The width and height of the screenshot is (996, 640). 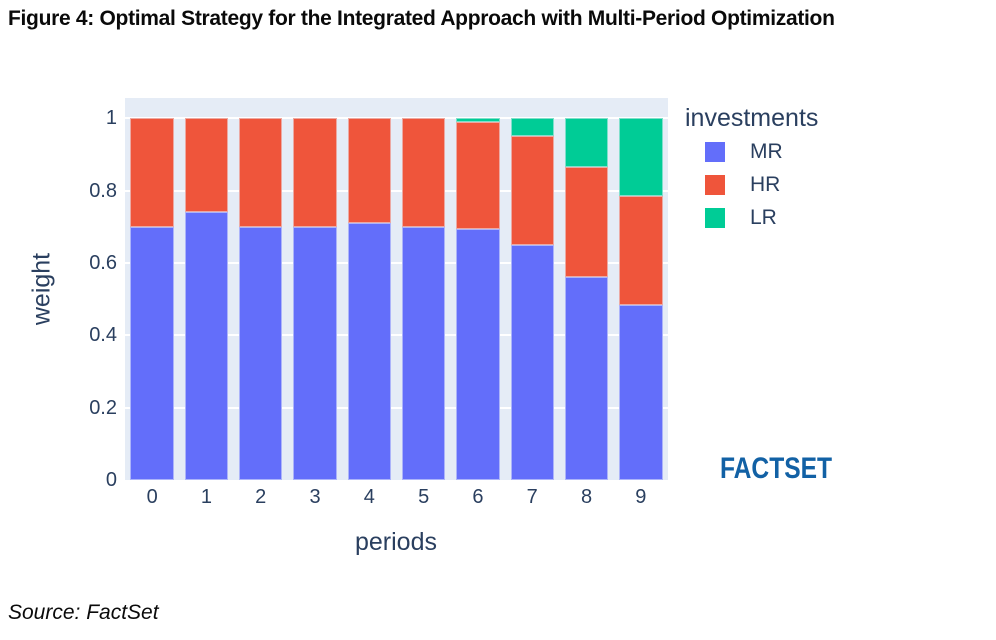 What do you see at coordinates (58, 294) in the screenshot?
I see `y-axis: 0 0.2 0.4 0.6 0.8 1` at bounding box center [58, 294].